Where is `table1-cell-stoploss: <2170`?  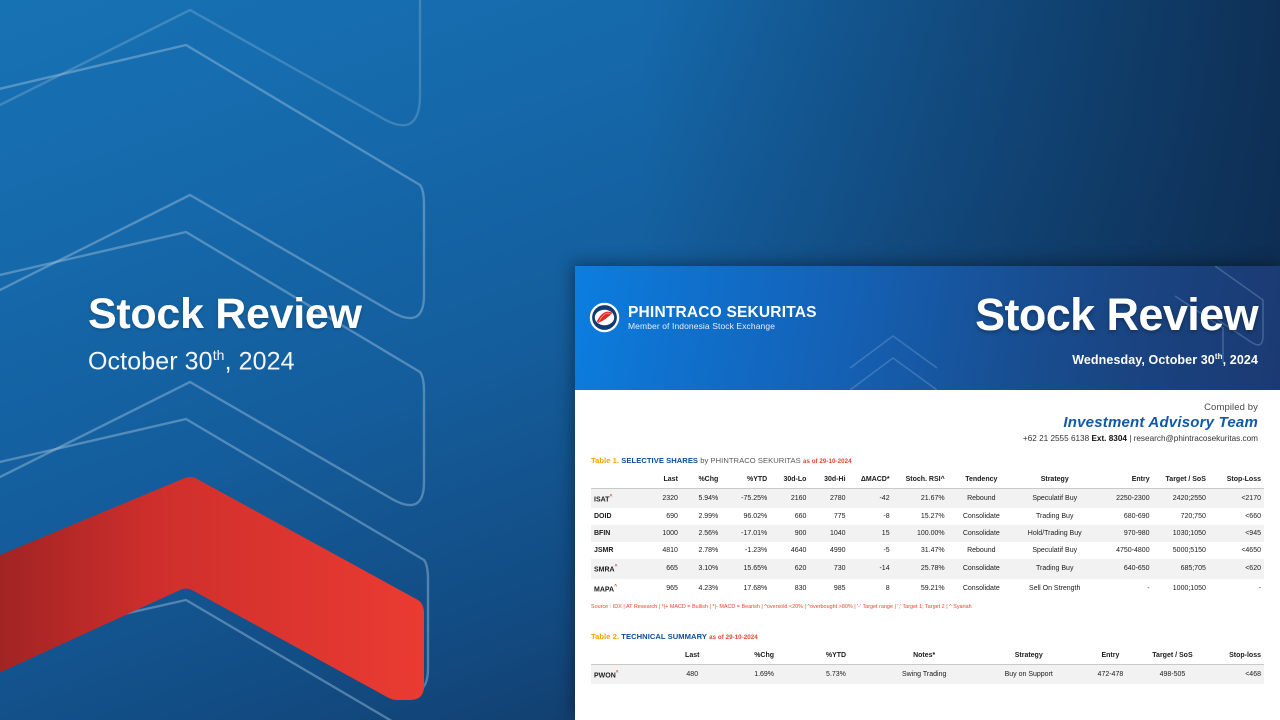
table1-cell-stoploss: <2170 is located at coordinates (1251, 499).